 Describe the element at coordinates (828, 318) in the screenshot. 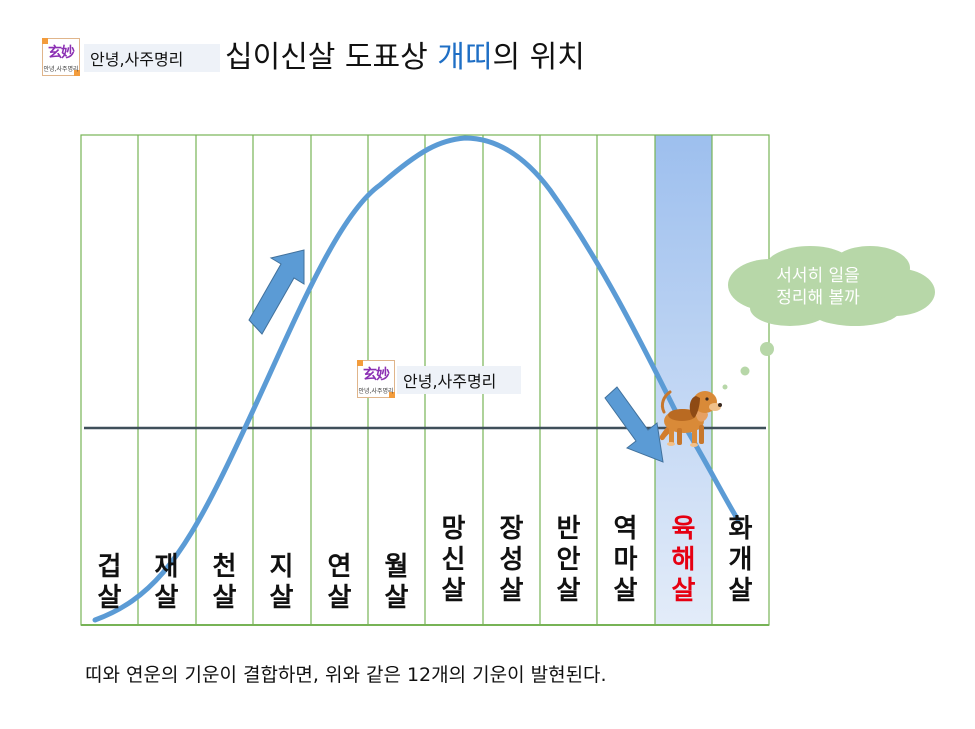

I see `cloud-icon` at that location.